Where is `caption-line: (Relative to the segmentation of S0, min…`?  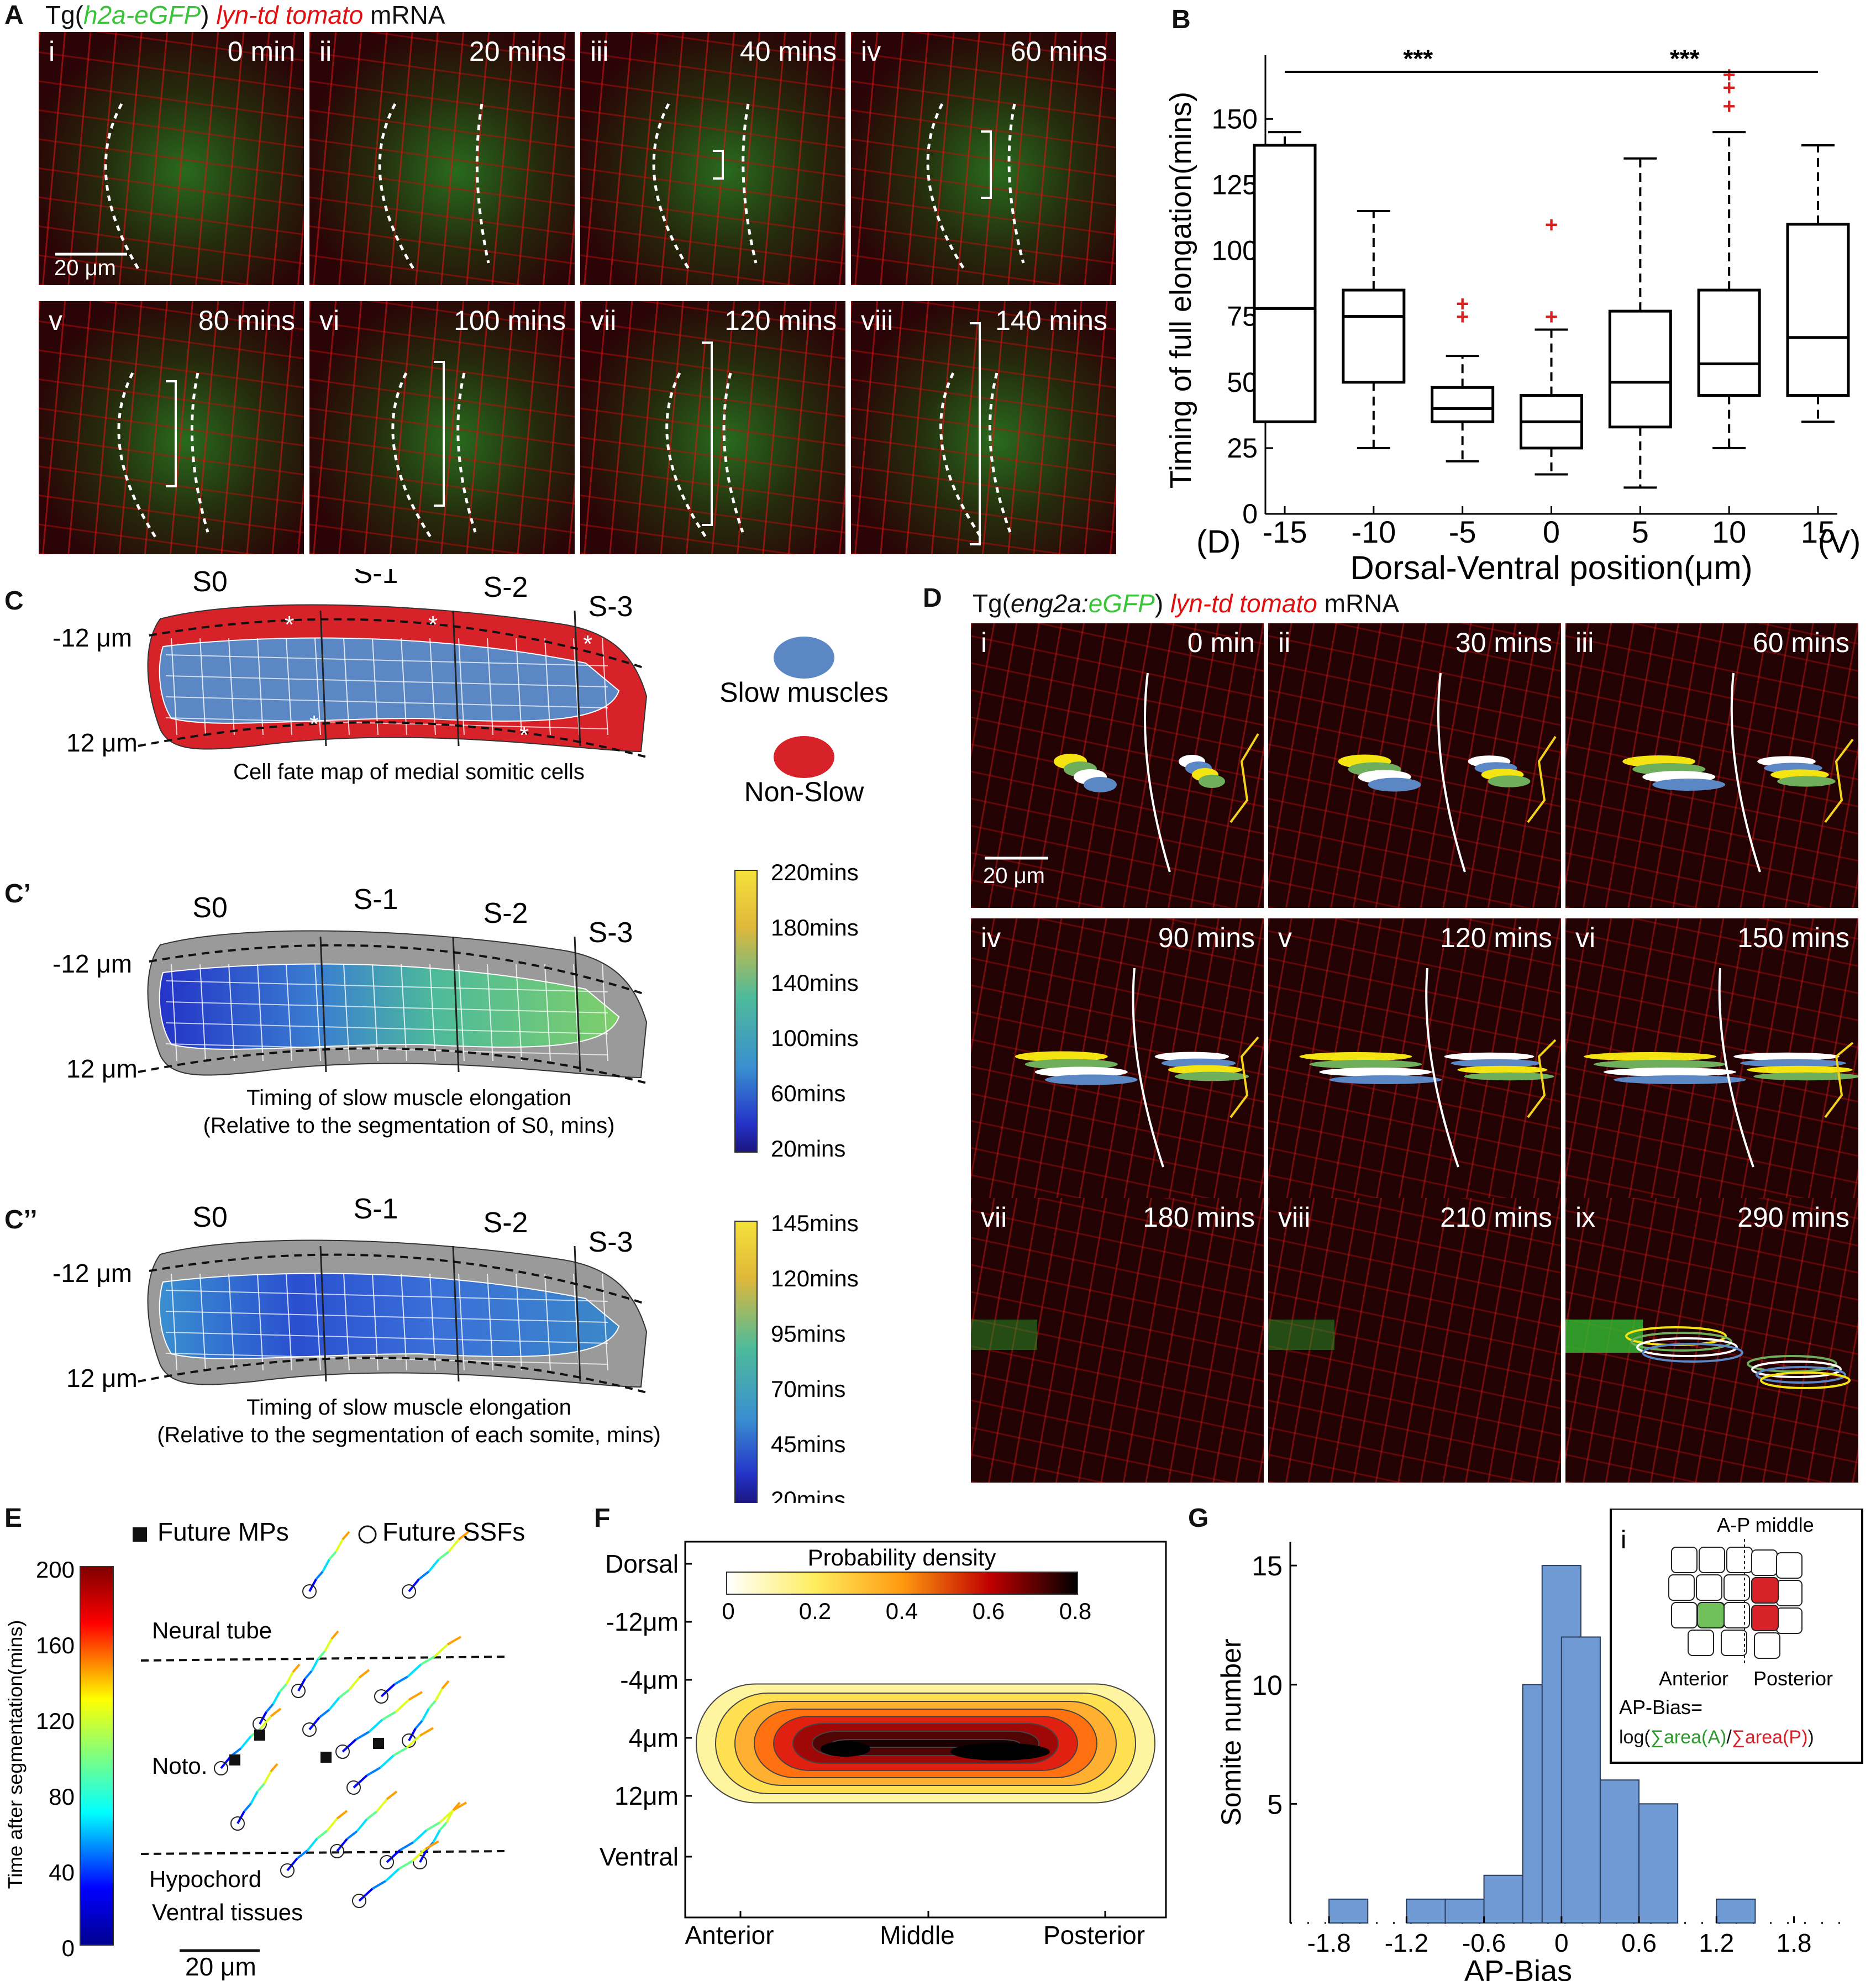
caption-line: (Relative to the segmentation of S0, min… is located at coordinates (409, 1125).